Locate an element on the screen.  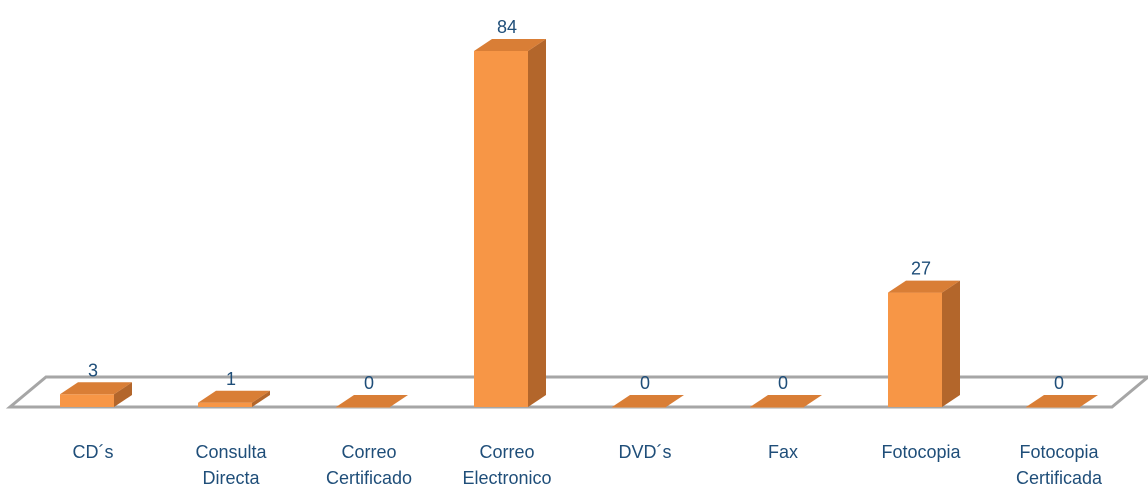
data-label-7: 0 is located at coordinates (1059, 383).